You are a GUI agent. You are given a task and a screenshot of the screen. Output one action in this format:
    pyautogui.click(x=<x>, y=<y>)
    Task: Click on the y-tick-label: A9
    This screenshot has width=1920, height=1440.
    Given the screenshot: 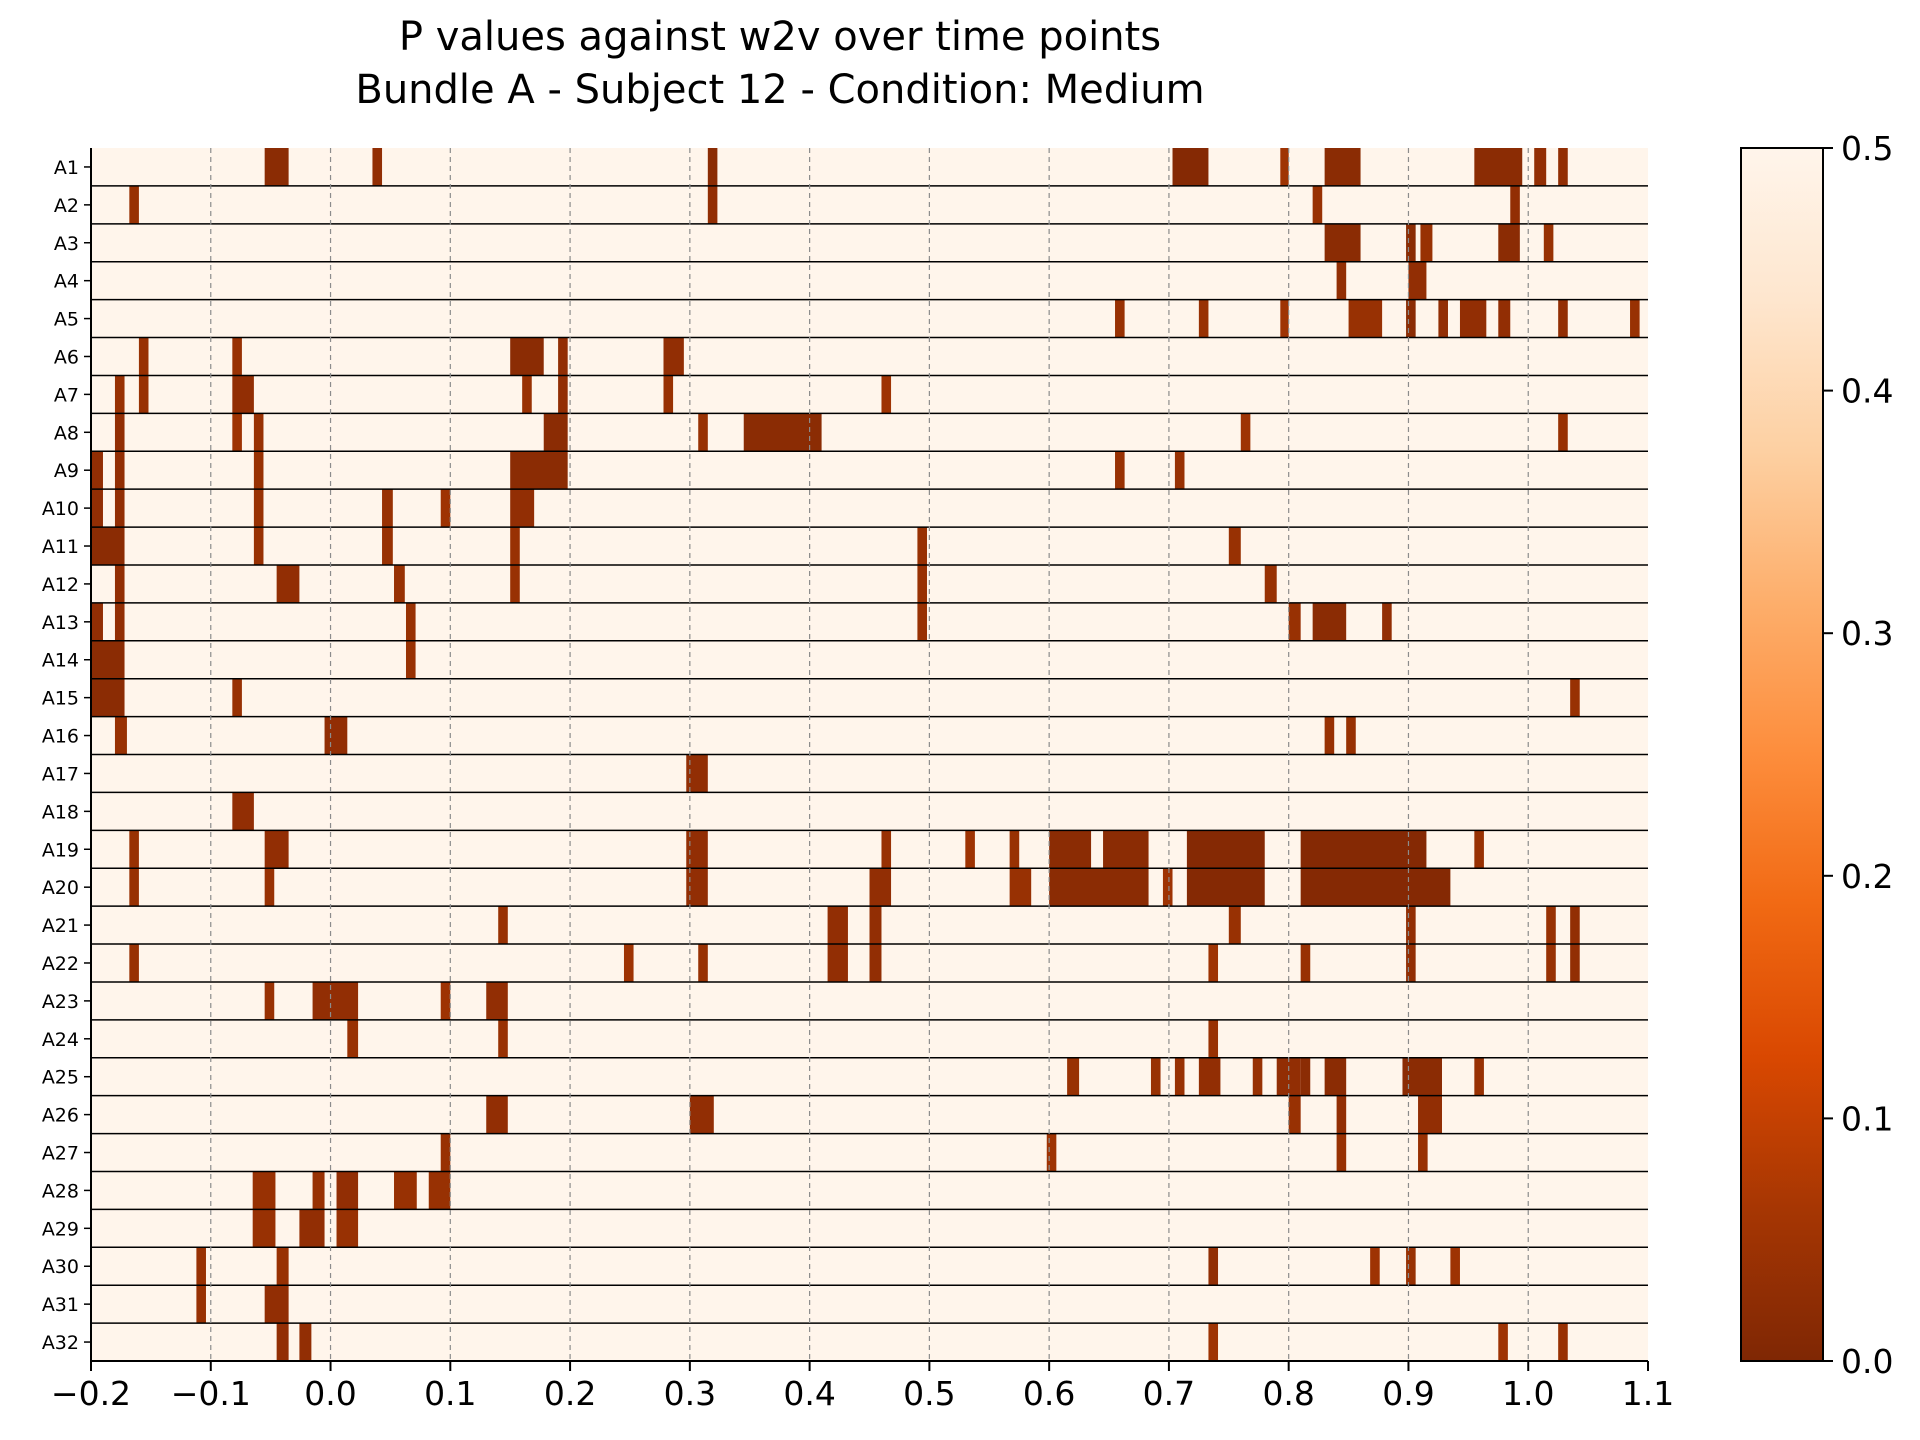 What is the action you would take?
    pyautogui.click(x=66, y=471)
    